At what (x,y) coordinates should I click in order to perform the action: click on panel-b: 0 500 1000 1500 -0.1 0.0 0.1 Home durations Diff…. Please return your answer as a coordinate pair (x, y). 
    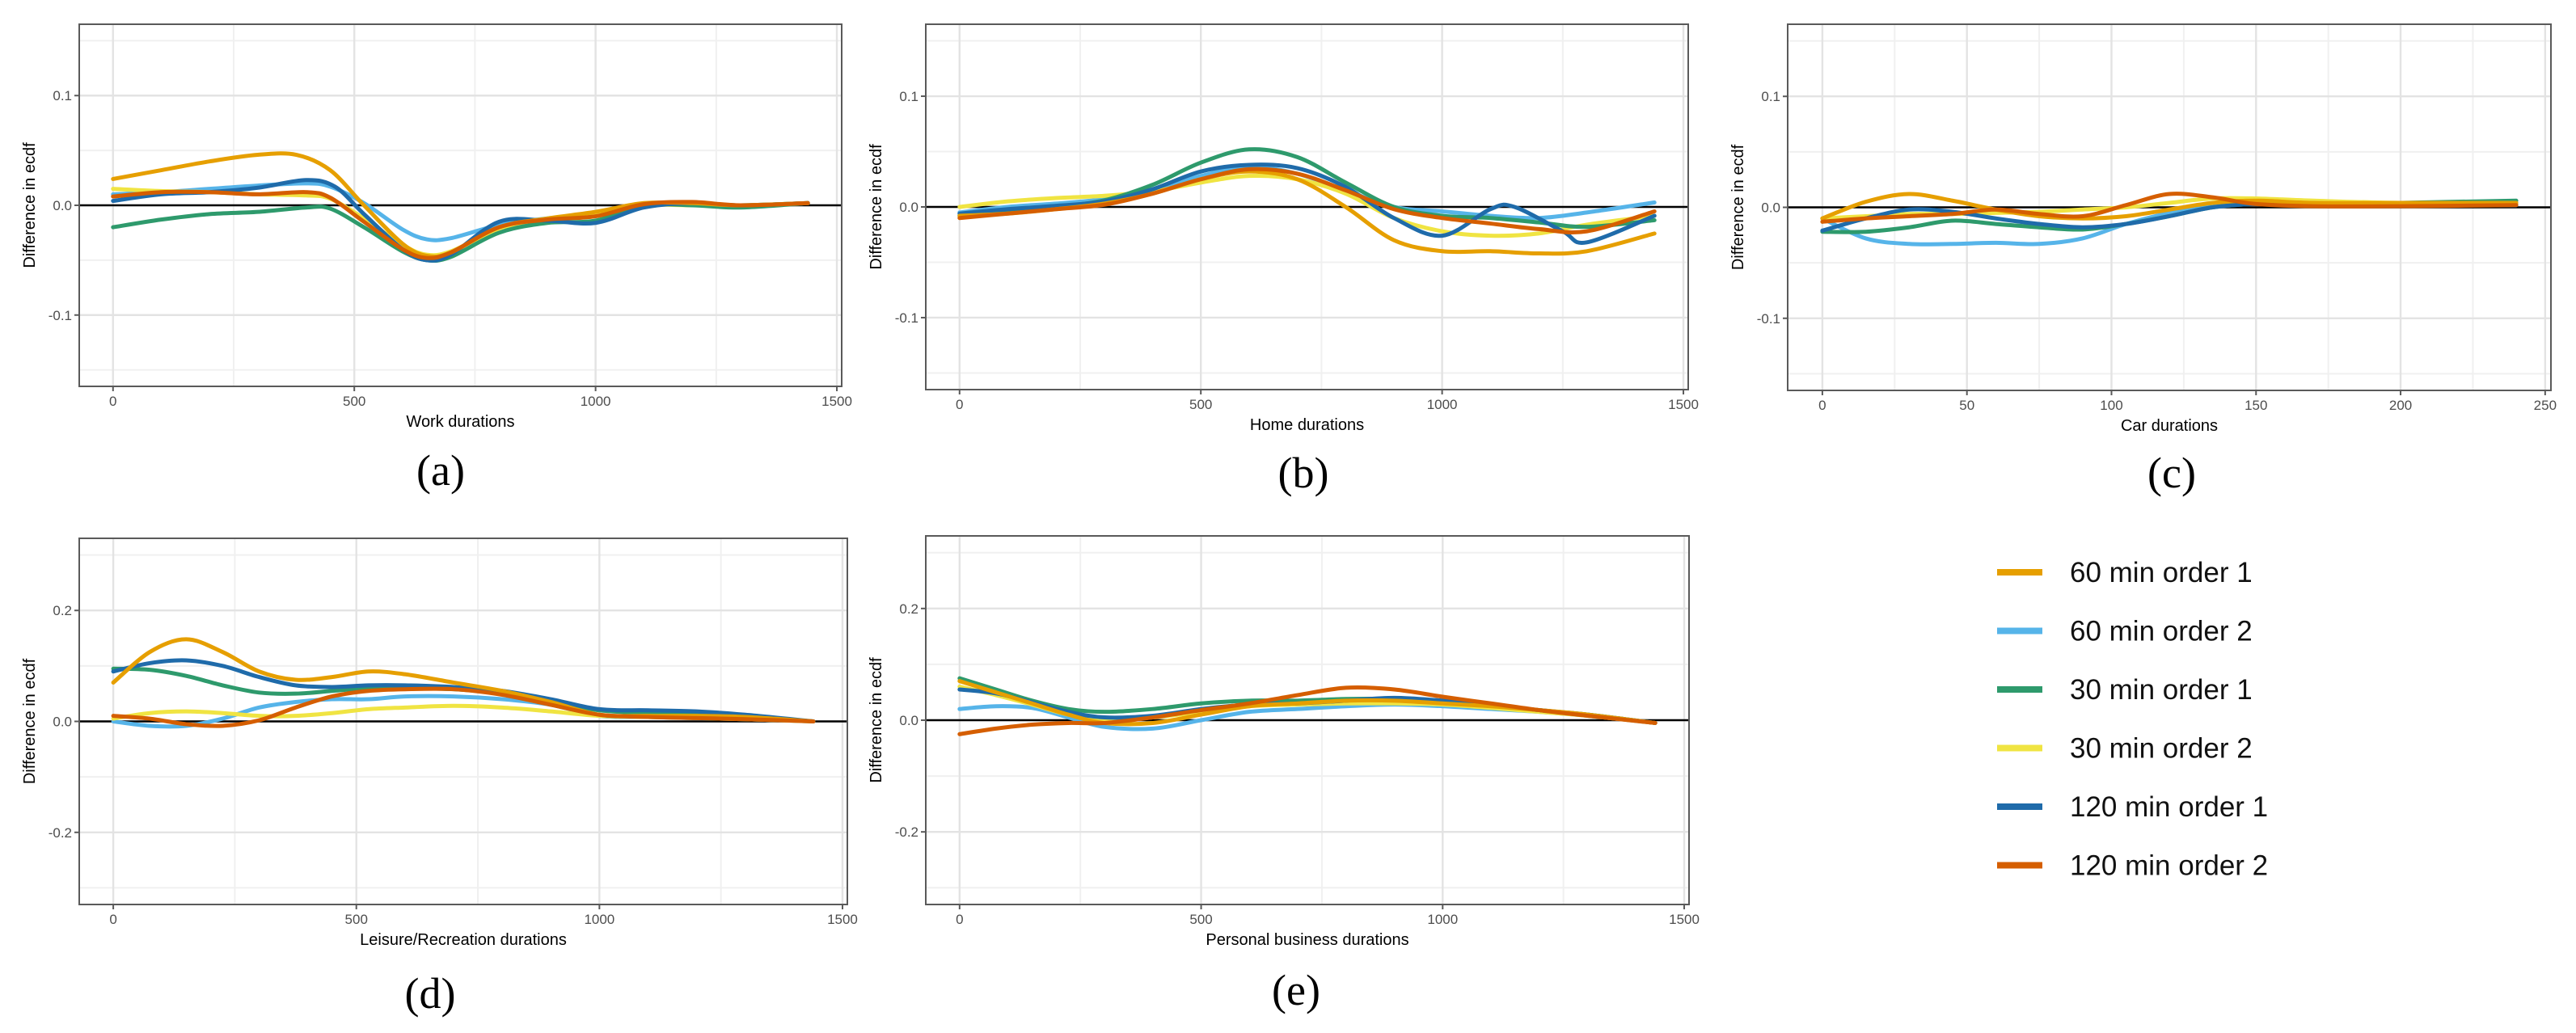
    Looking at the image, I should click on (1283, 260).